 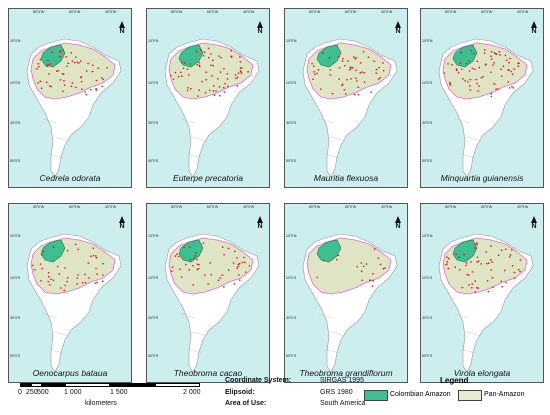 I want to click on latitude-label: 10°0'N, so click(x=153, y=41).